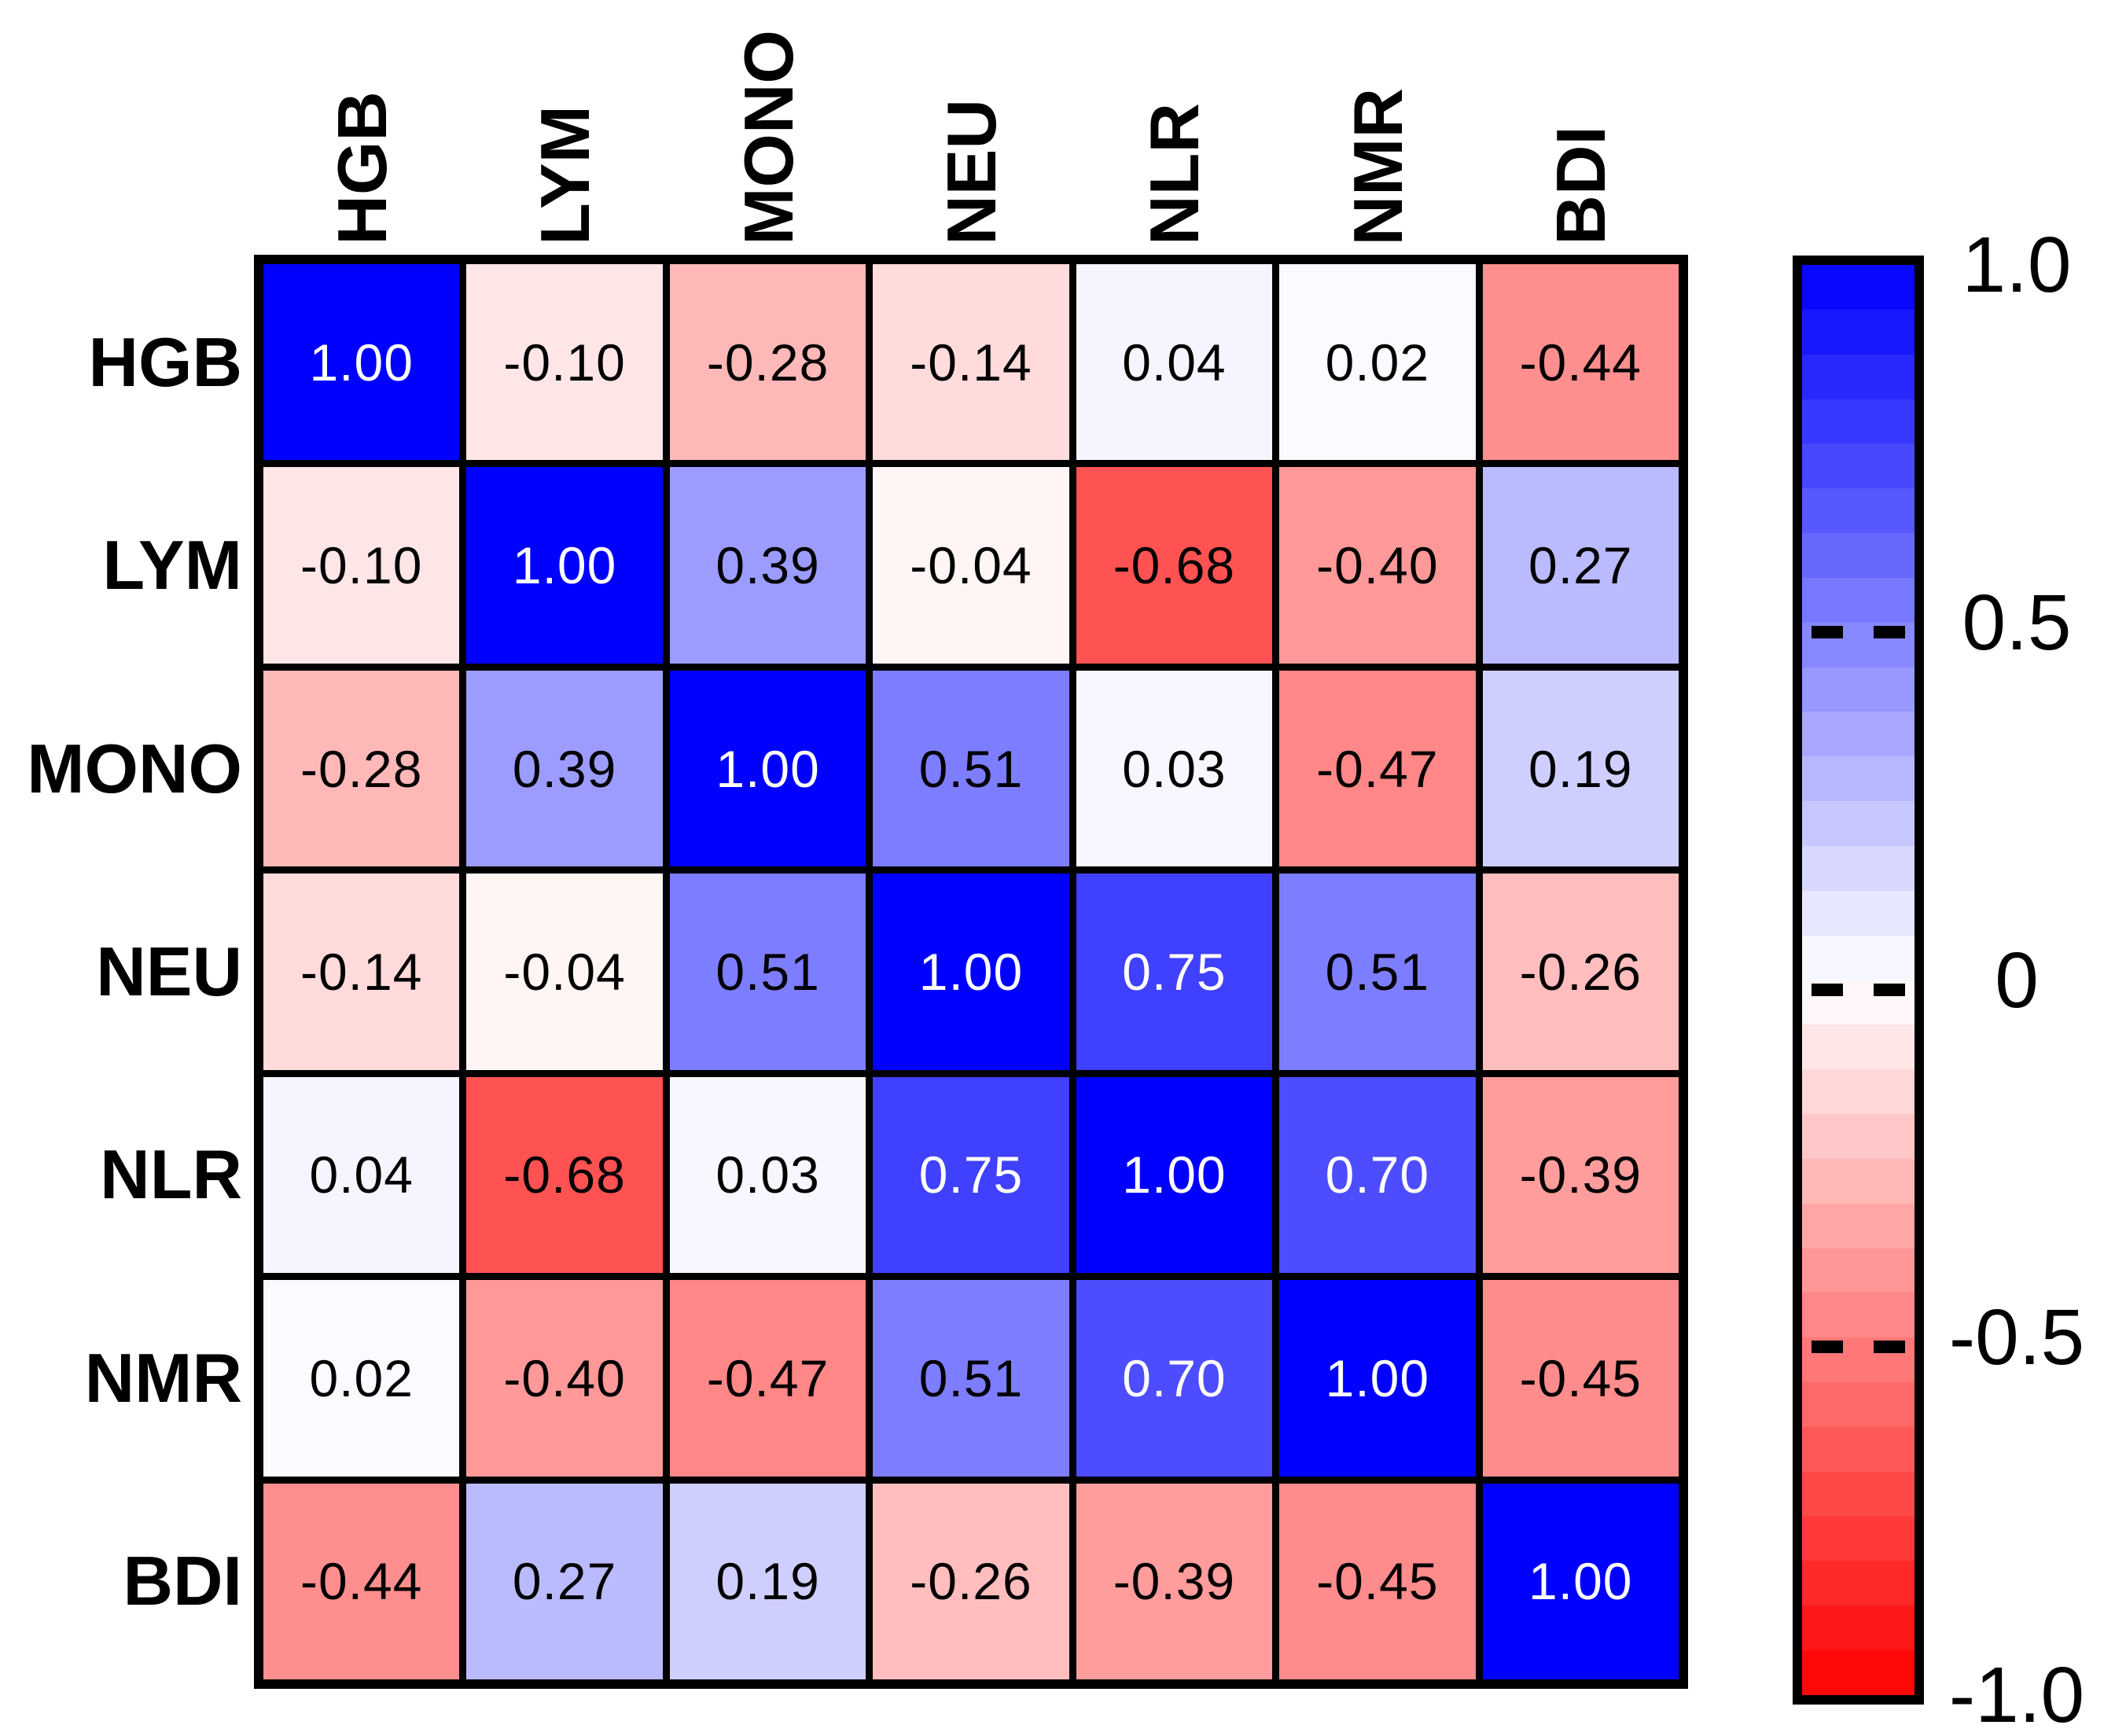 This screenshot has width=2115, height=1736. Describe the element at coordinates (2016, 1337) in the screenshot. I see `colorbar-tick-label--0.5: -0.5` at that location.